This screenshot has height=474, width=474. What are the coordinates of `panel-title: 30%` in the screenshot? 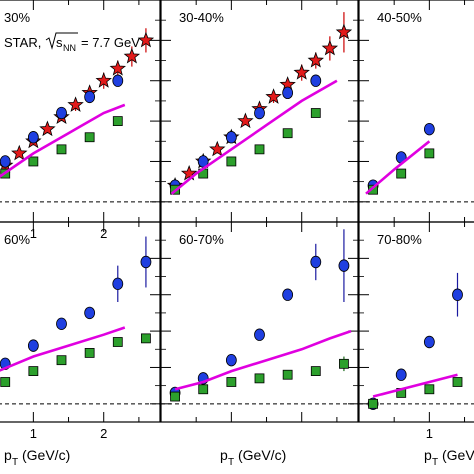 It's located at (17, 17).